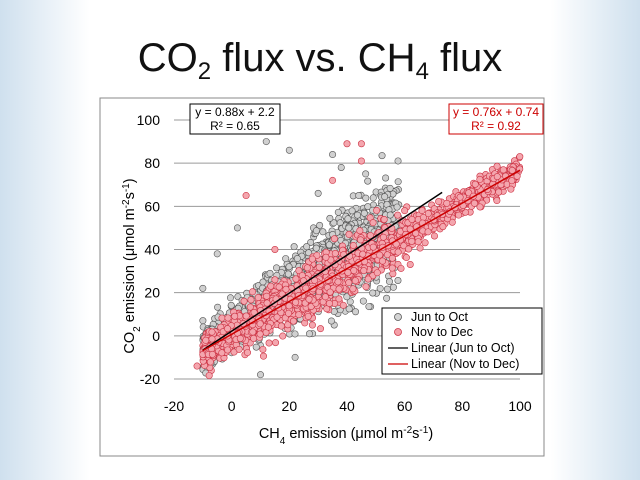  Describe the element at coordinates (152, 293) in the screenshot. I see `y-tick-label: 20` at that location.